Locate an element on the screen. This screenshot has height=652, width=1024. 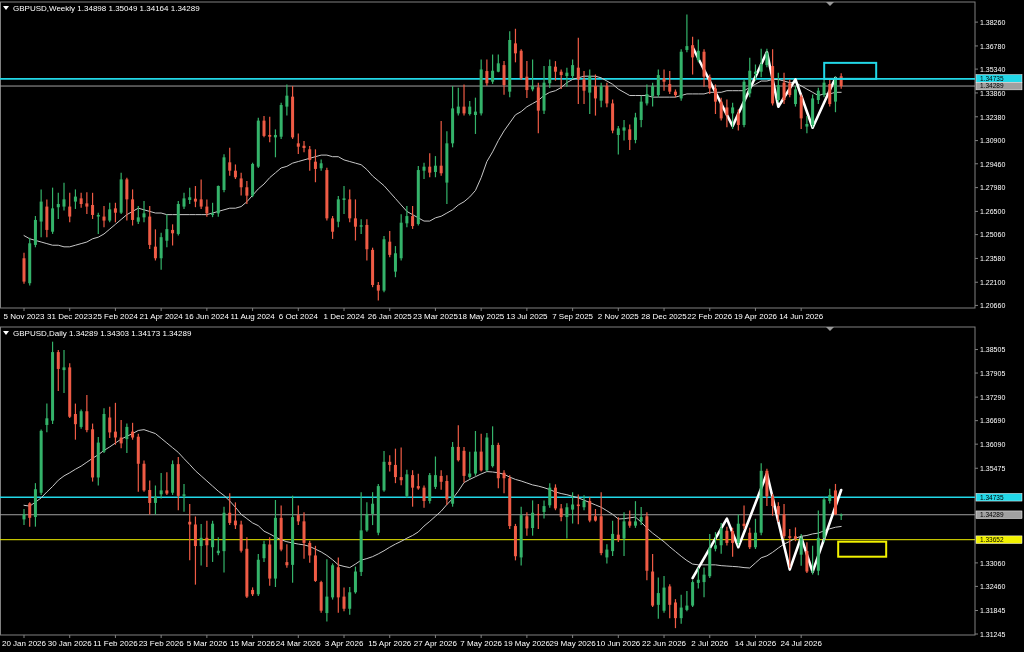
x-tick-label: 10 Jun 2026 is located at coordinates (618, 643).